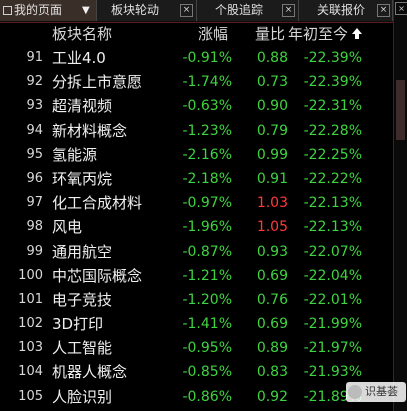  I want to click on ytd-value: -21.93%, so click(332, 372).